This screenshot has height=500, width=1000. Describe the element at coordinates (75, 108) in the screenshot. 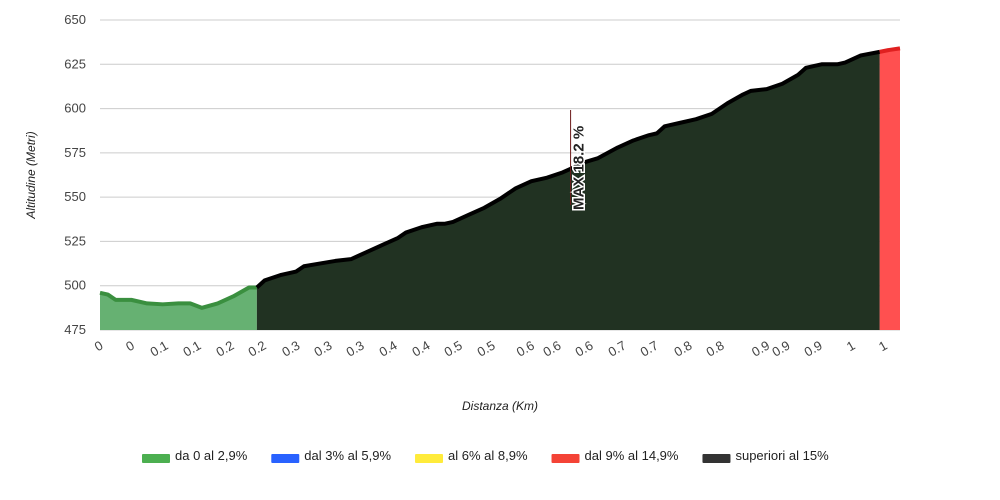

I see `y-tick-label: 600` at that location.